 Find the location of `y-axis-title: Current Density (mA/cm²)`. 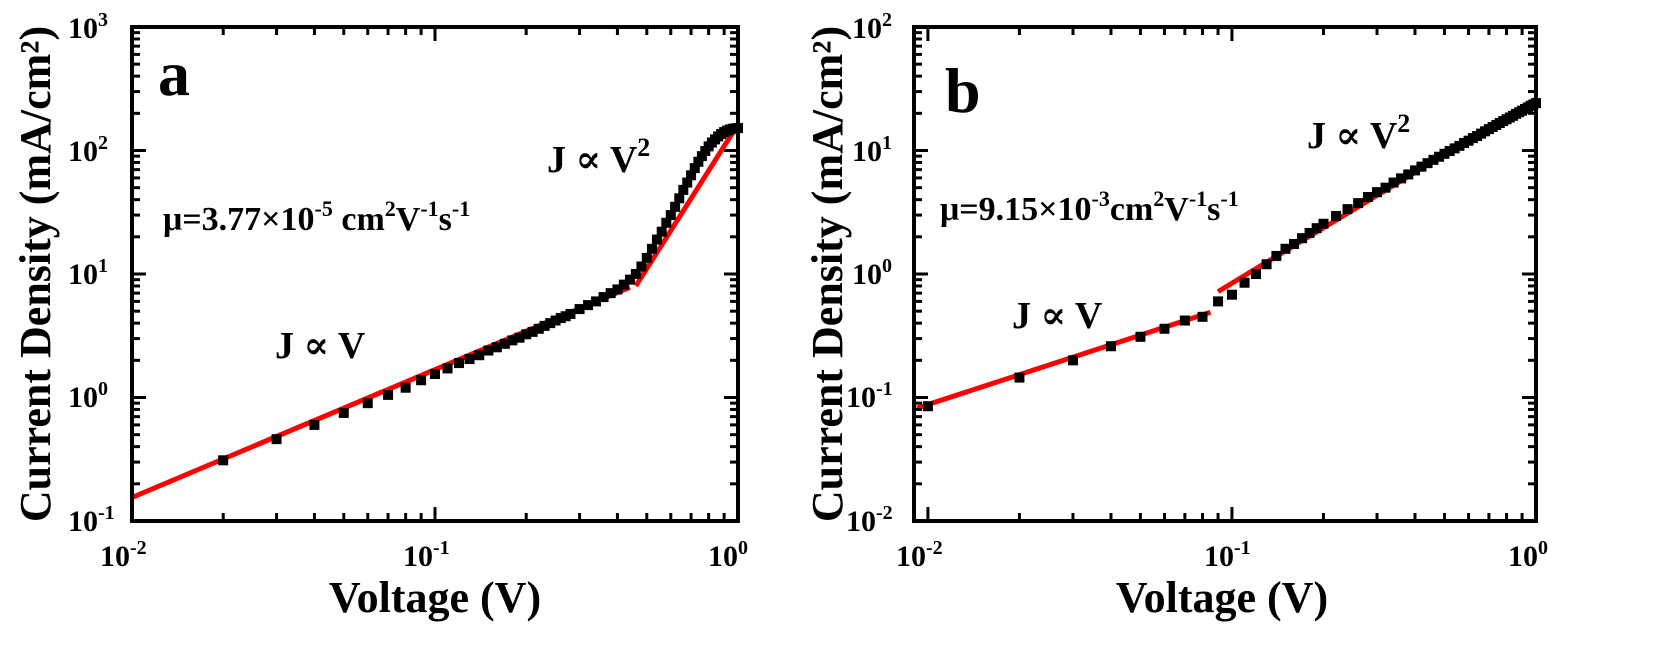

y-axis-title: Current Density (mA/cm²) is located at coordinates (827, 274).